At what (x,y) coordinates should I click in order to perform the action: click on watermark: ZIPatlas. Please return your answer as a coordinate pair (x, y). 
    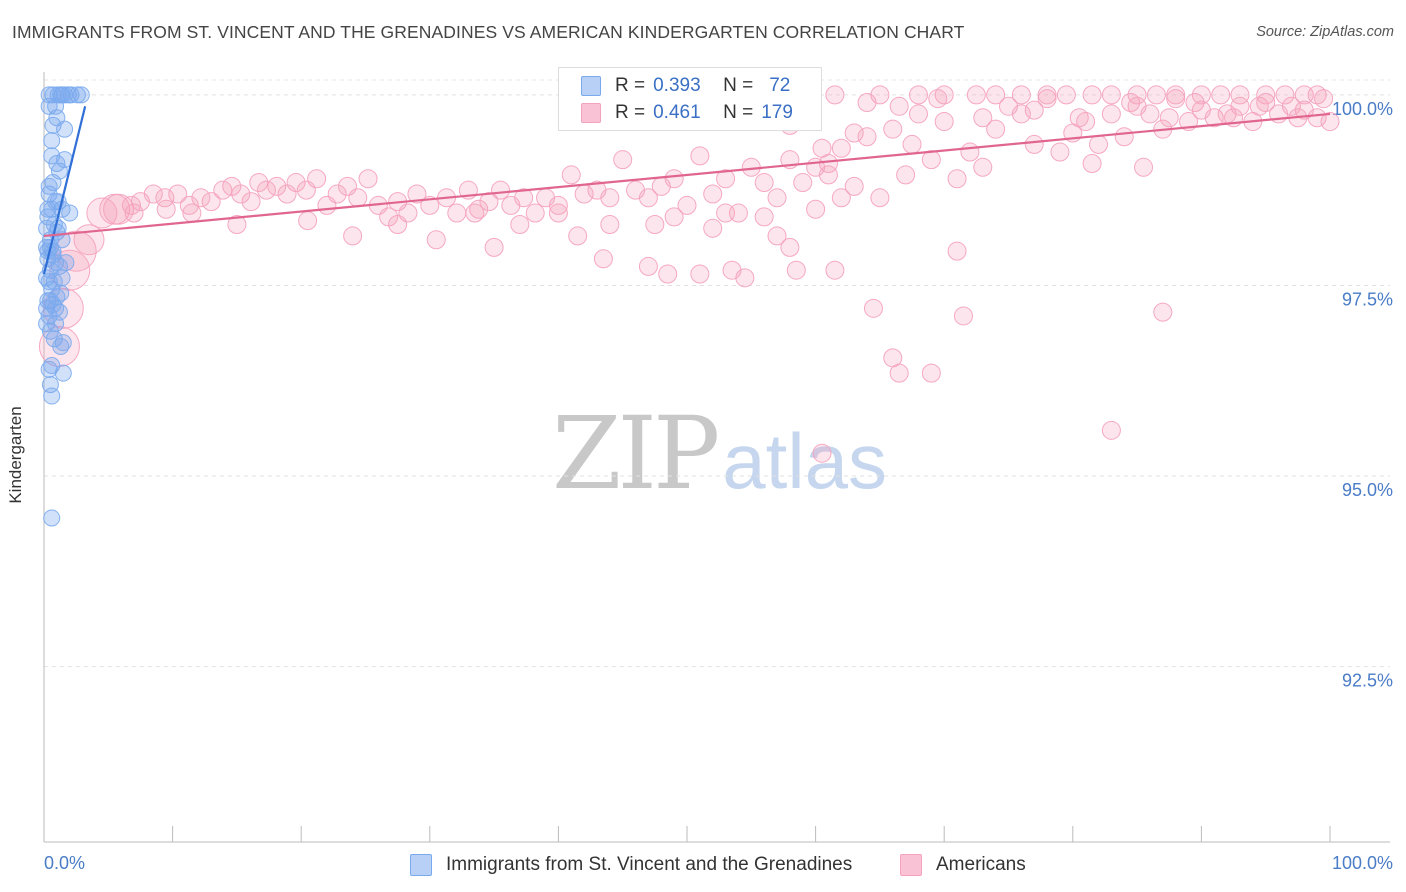
    Looking at the image, I should click on (719, 453).